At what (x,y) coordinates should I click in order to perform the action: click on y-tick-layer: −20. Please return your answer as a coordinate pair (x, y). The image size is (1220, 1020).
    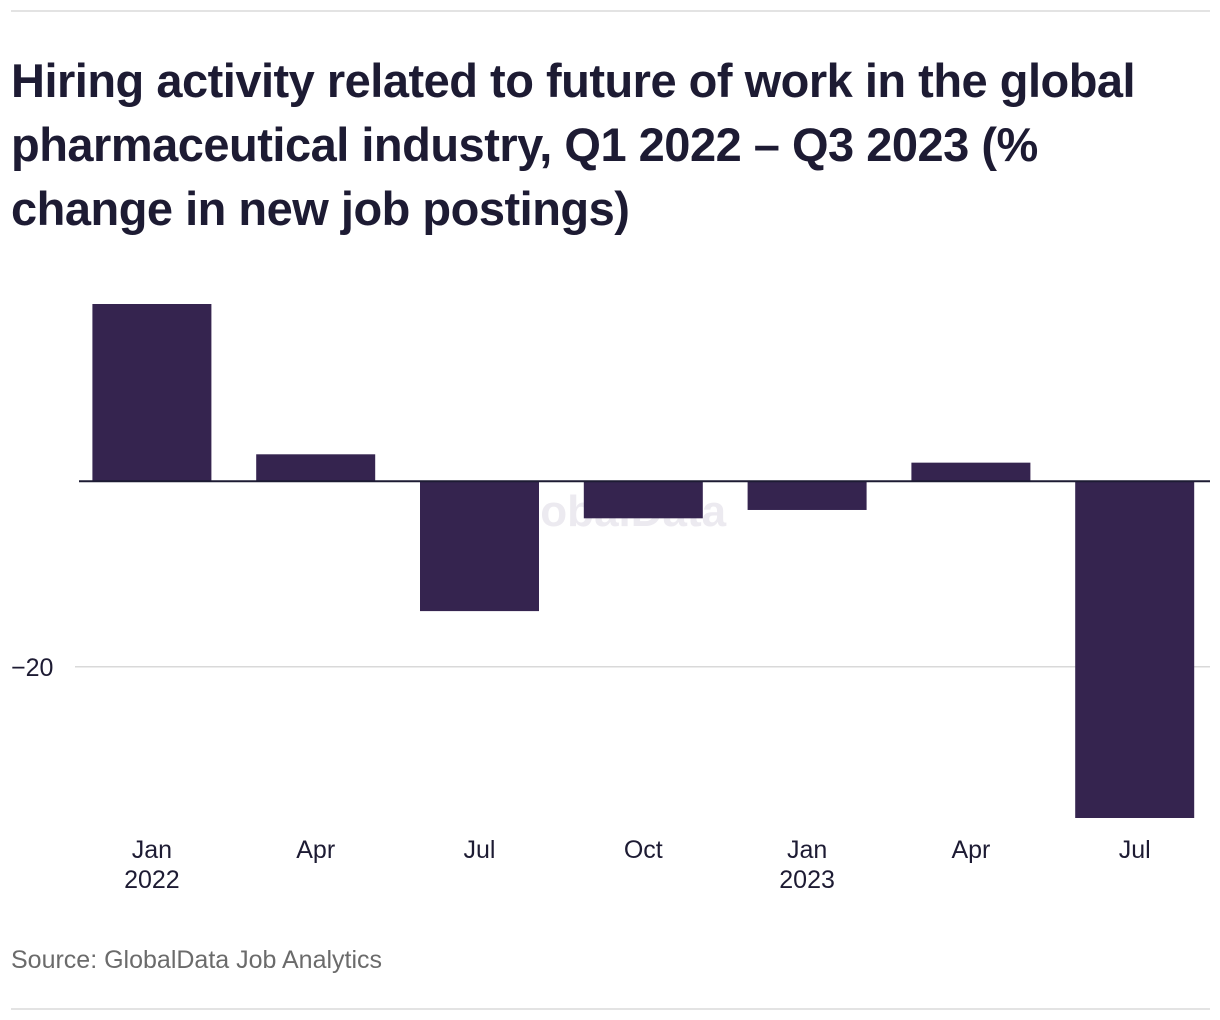
    Looking at the image, I should click on (32, 668).